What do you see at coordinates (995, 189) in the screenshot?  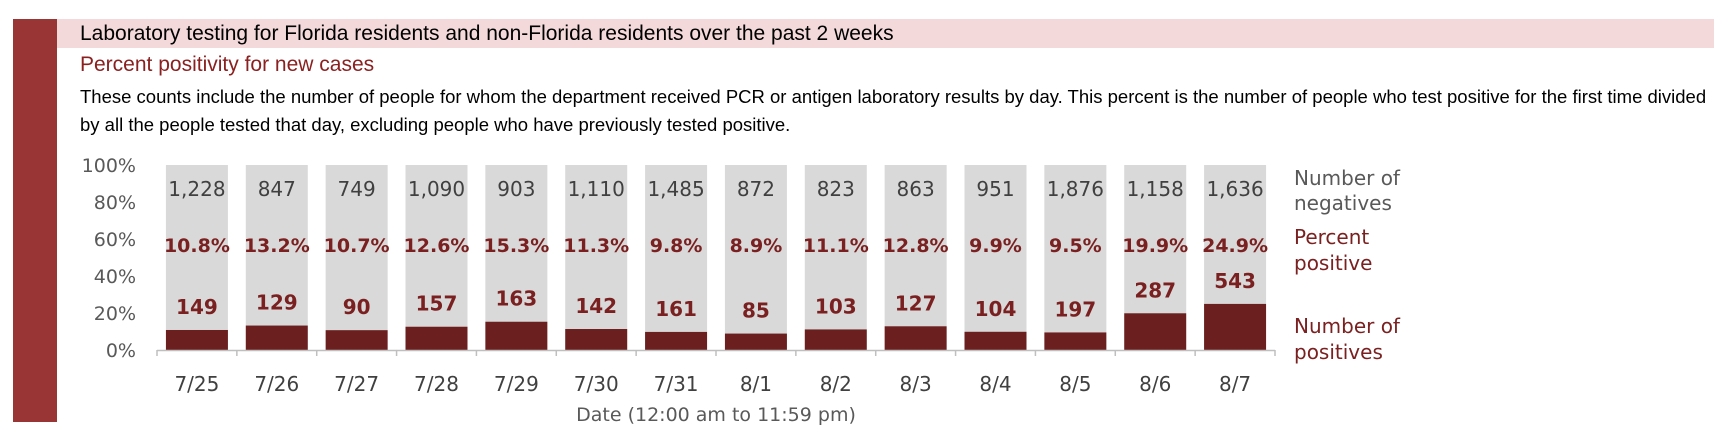 I see `negatives-label: 951` at bounding box center [995, 189].